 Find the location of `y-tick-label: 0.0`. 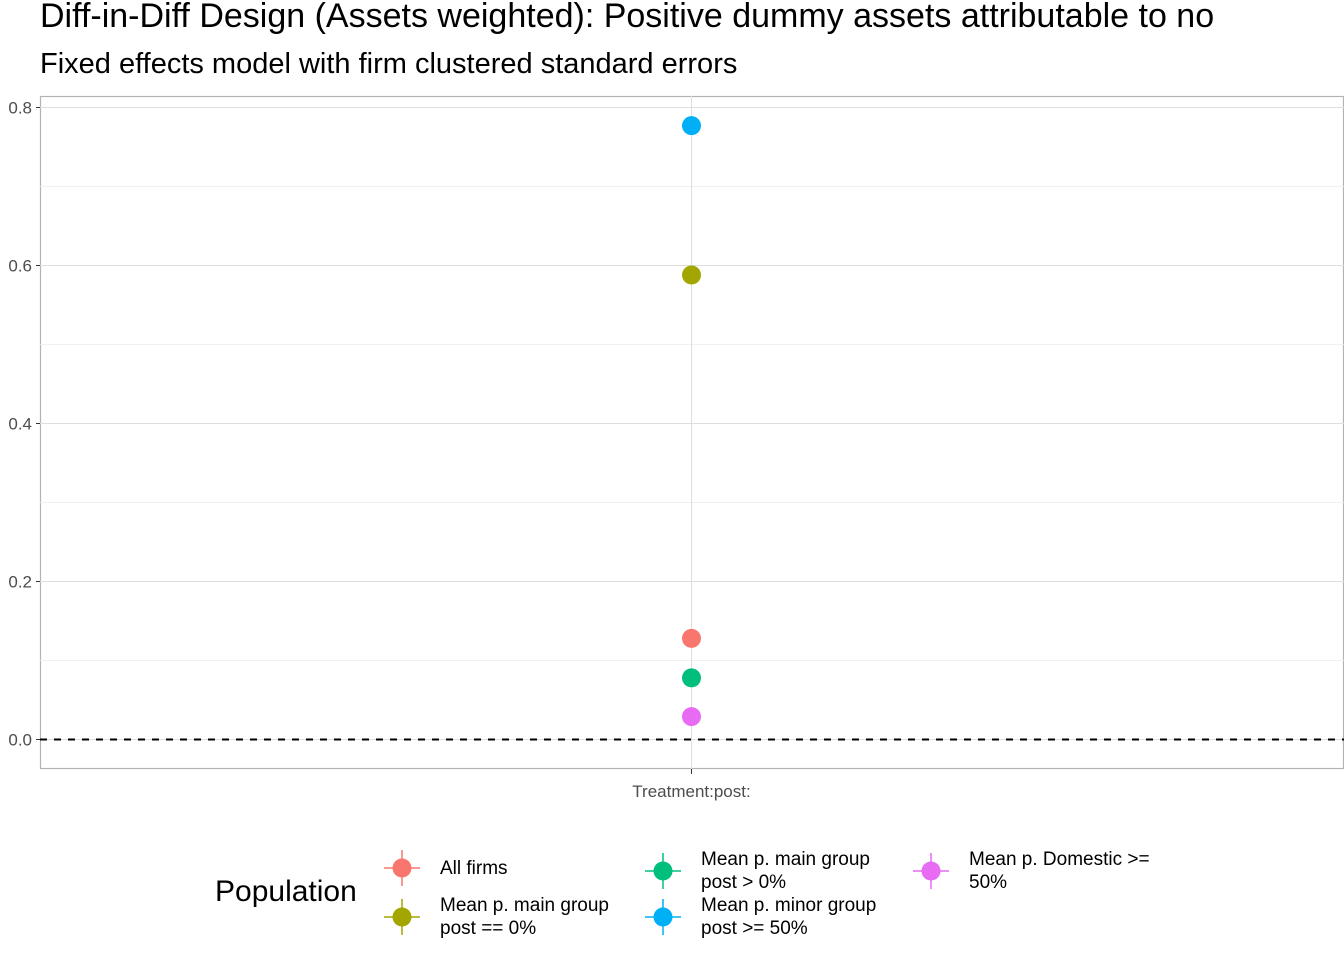

y-tick-label: 0.0 is located at coordinates (20, 740).